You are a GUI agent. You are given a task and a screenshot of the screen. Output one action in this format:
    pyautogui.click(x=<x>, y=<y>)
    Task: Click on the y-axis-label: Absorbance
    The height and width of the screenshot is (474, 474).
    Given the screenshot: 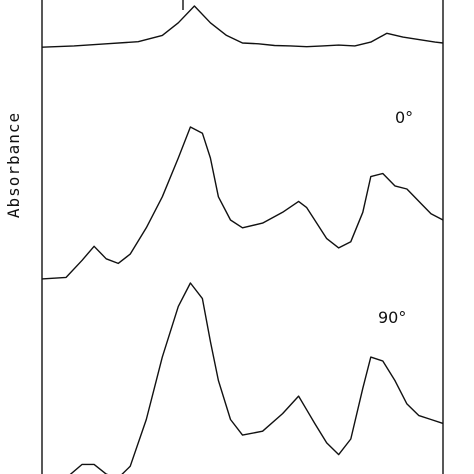 What is the action you would take?
    pyautogui.click(x=13, y=165)
    